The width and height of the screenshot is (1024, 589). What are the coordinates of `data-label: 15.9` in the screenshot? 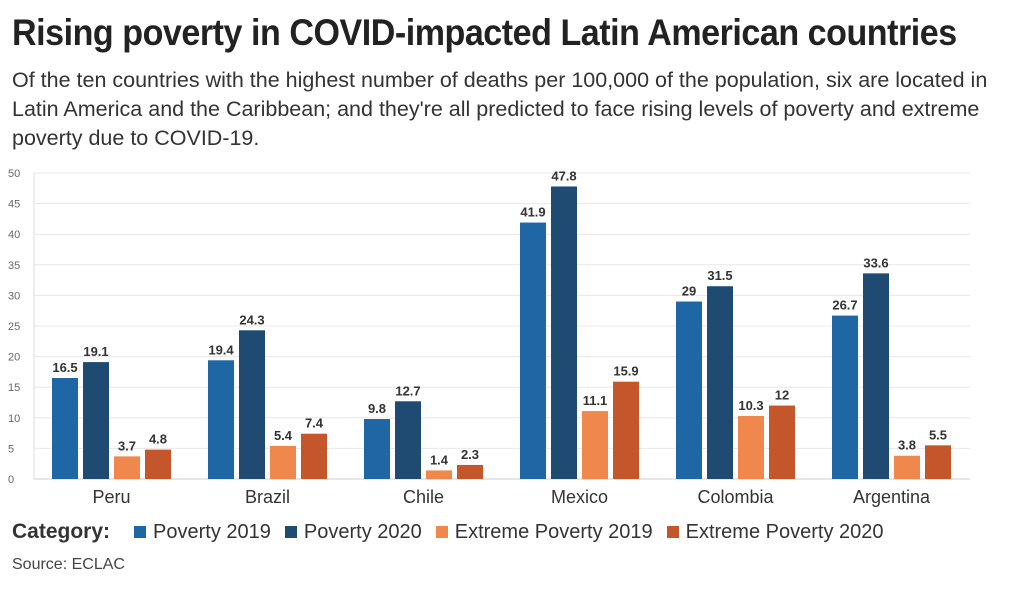 It's located at (625, 371).